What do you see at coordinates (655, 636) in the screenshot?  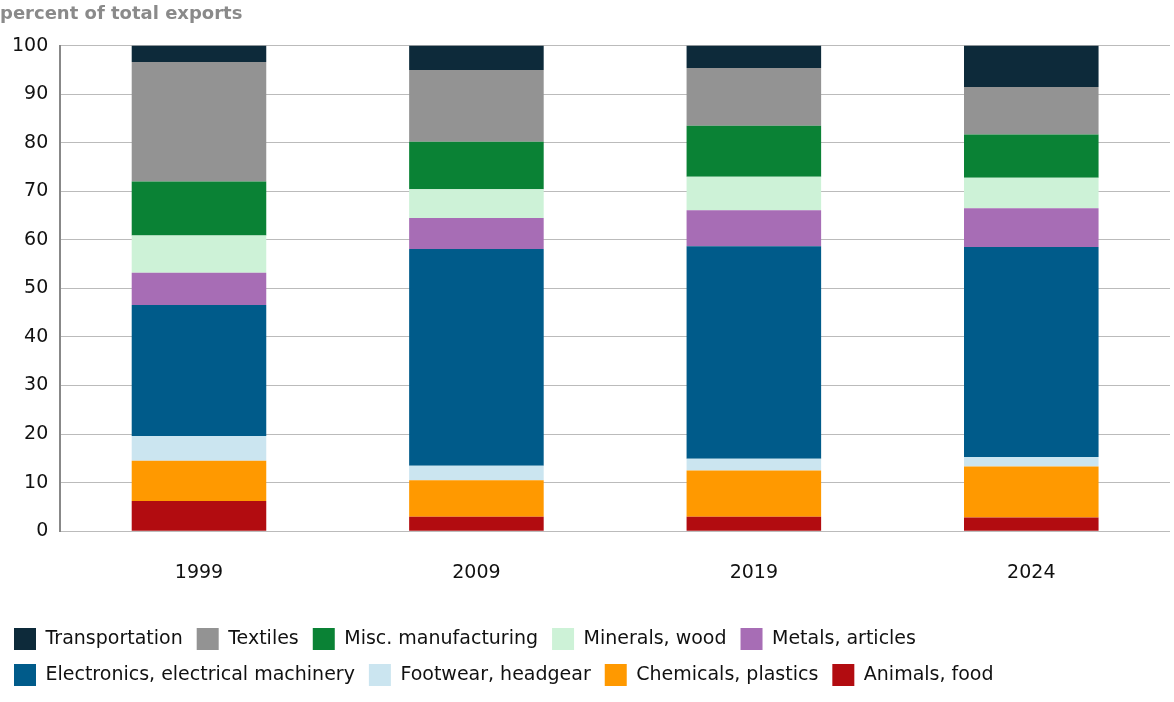 I see `legend-label: Minerals, wood` at bounding box center [655, 636].